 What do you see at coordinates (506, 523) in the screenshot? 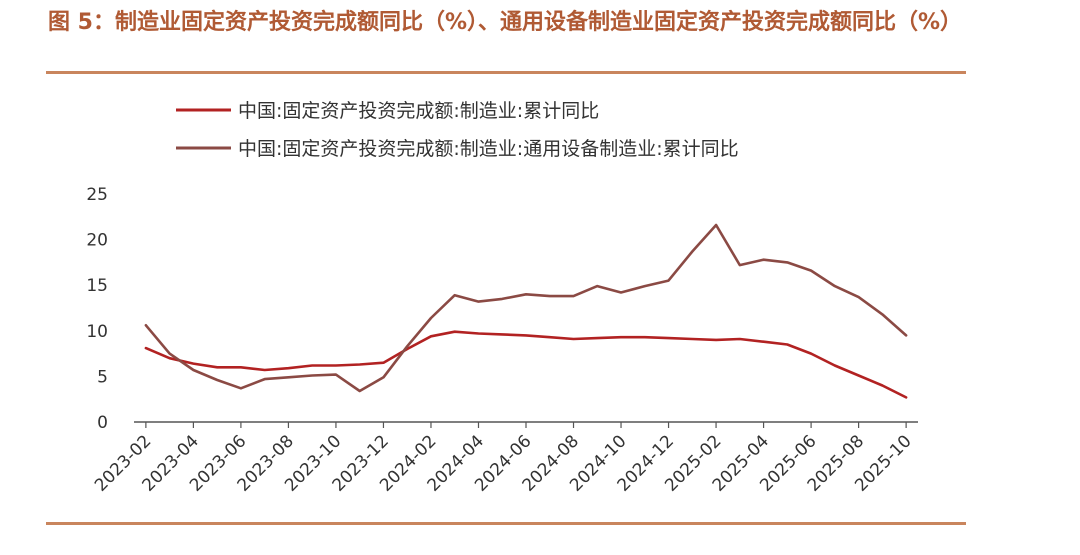
I see `bottom-divider` at bounding box center [506, 523].